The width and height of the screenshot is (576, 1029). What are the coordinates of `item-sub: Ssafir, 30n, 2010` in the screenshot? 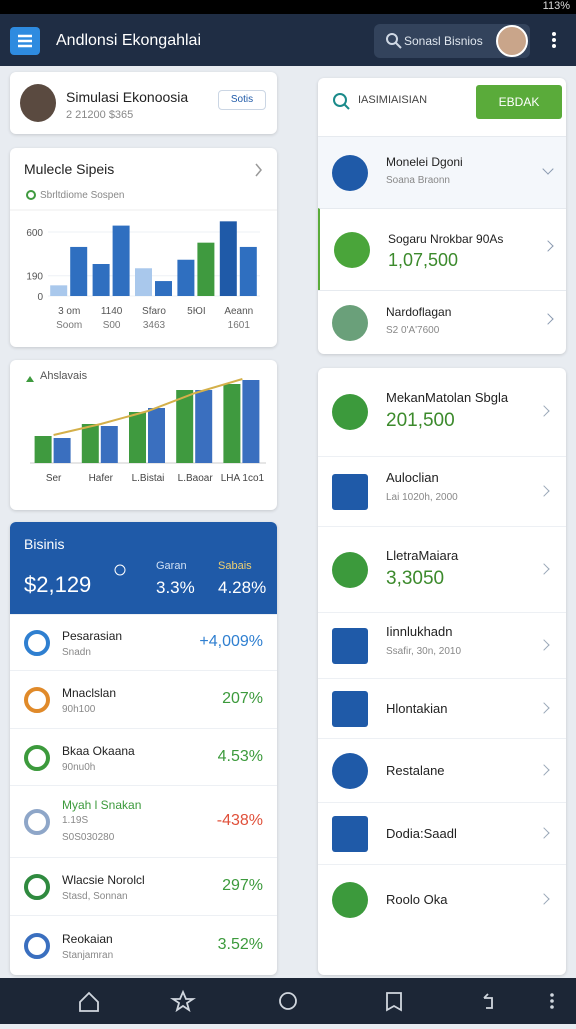 It's located at (424, 651).